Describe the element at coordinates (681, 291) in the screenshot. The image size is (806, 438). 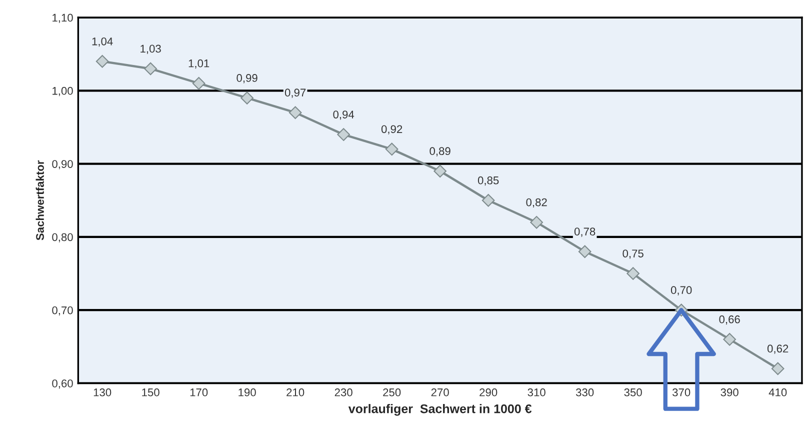
I see `data-label: 0,70` at that location.